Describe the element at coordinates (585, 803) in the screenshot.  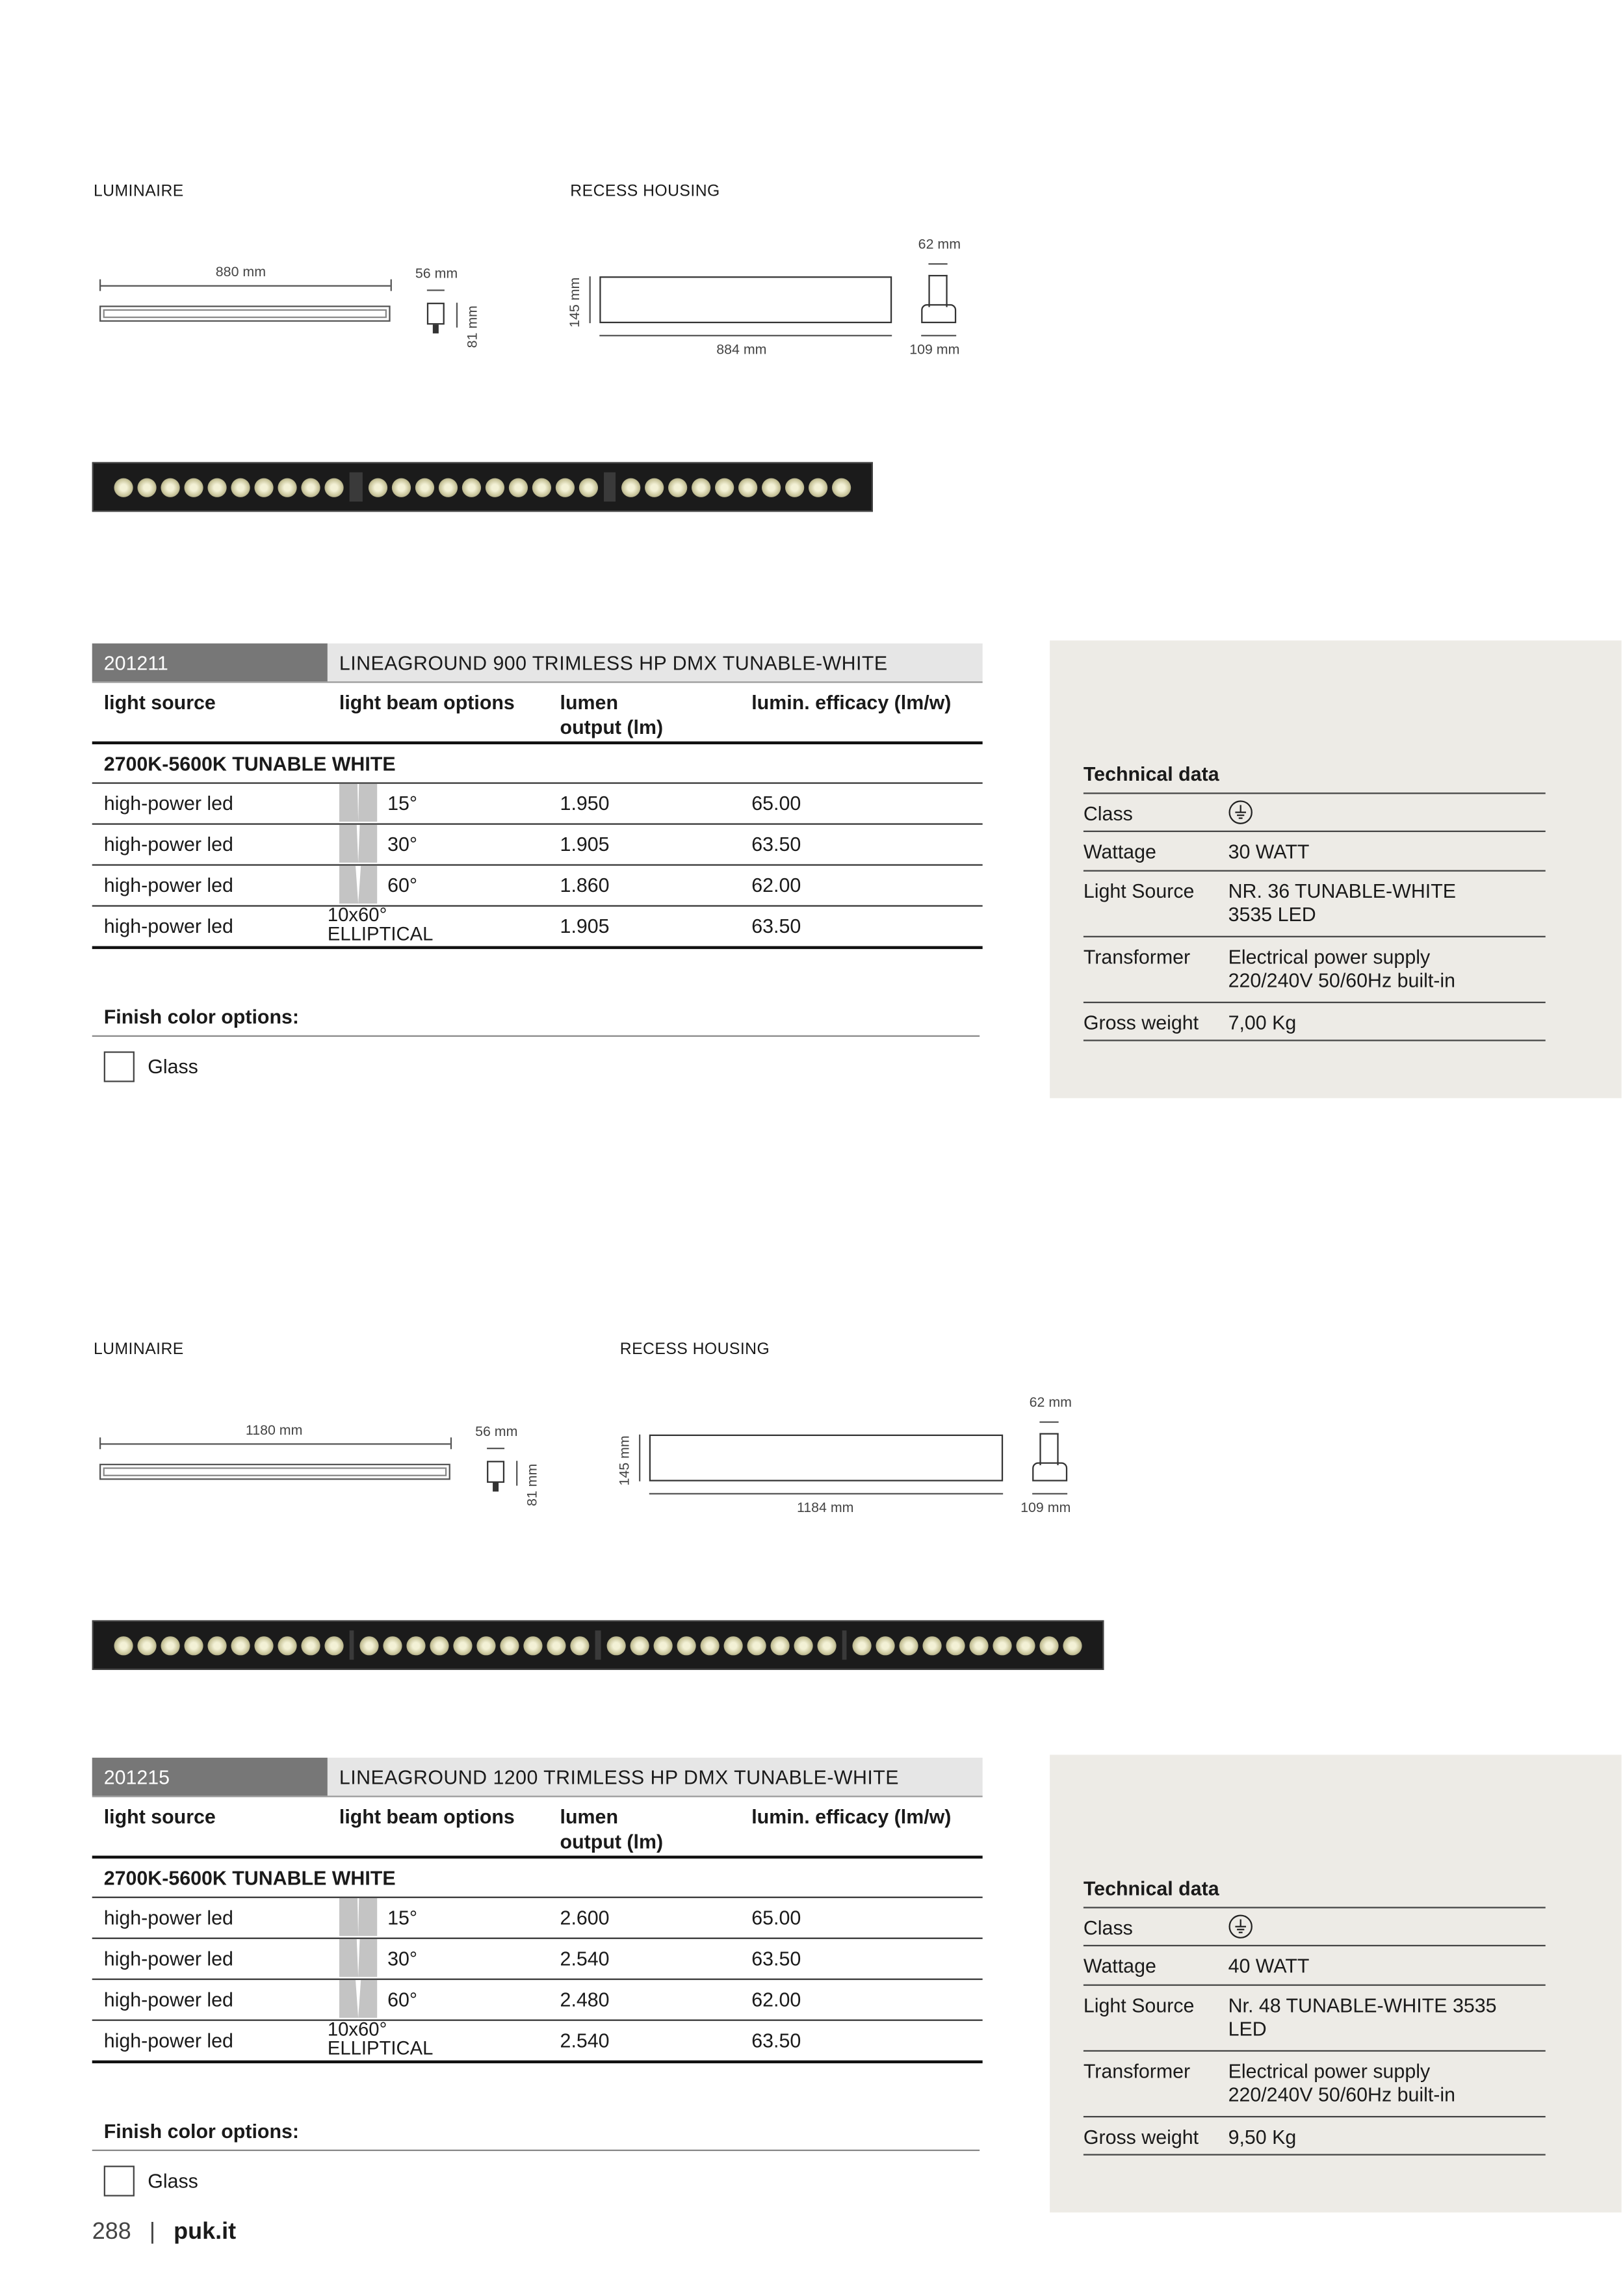
I see `lumen-output-cell: 1.950` at that location.